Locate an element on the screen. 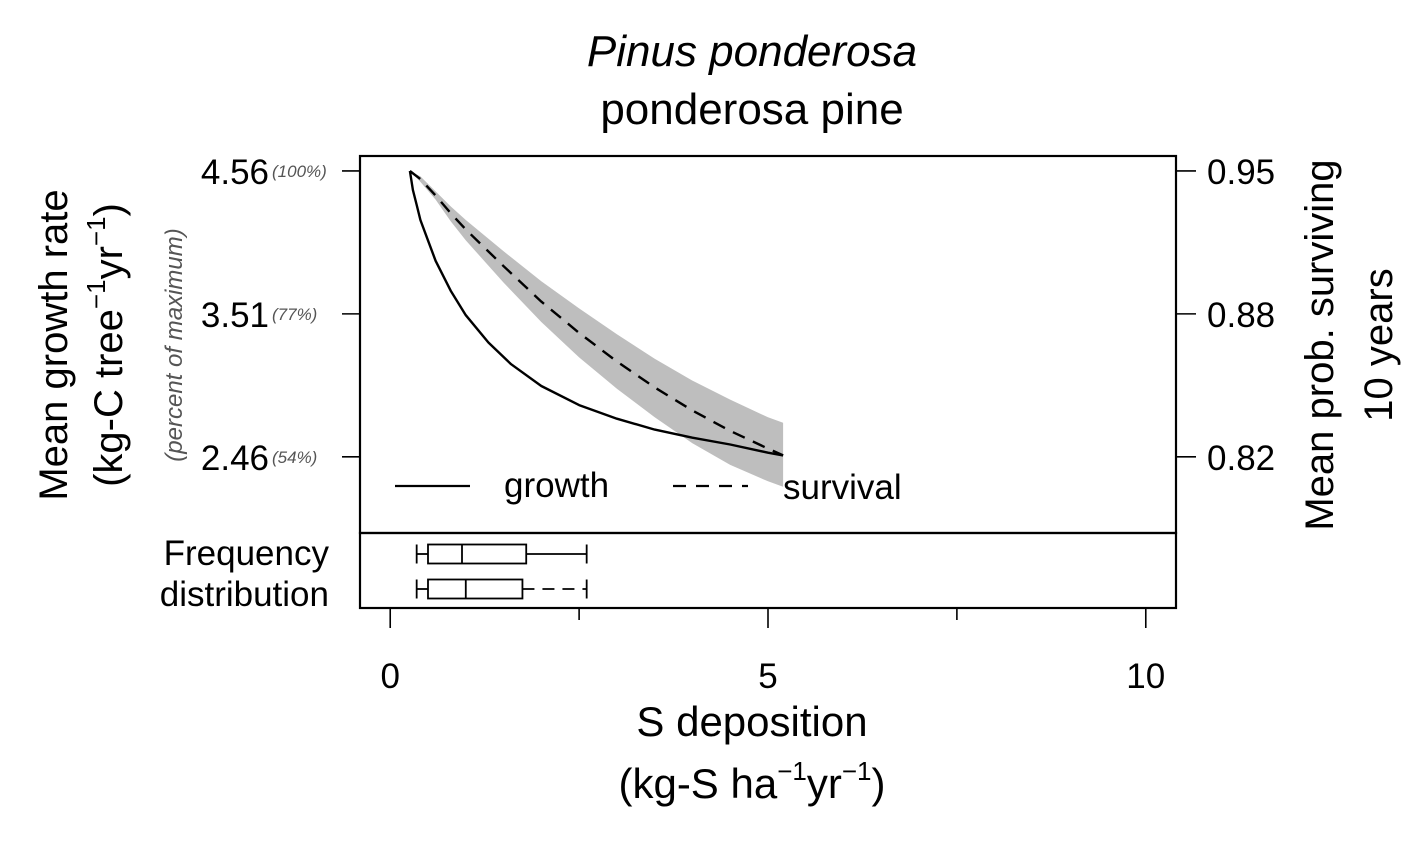 This screenshot has height=850, width=1417. chart-subtitle: ponderosa pine is located at coordinates (751, 109).